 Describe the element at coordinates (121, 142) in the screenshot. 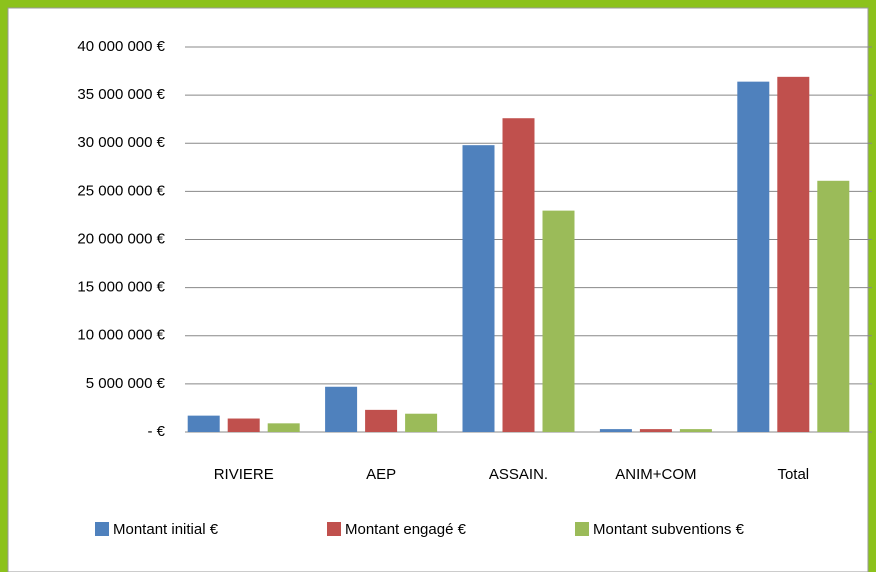

I see `y-tick-label: 30 000 000 €` at that location.